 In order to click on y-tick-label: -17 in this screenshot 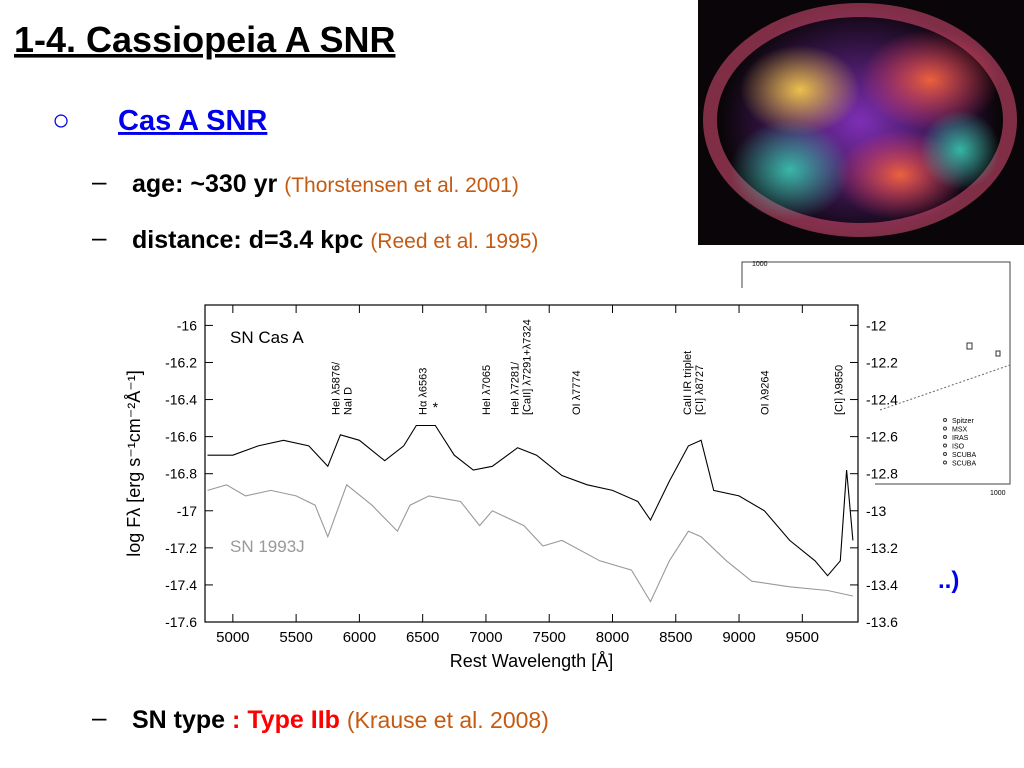, I will do `click(187, 511)`.